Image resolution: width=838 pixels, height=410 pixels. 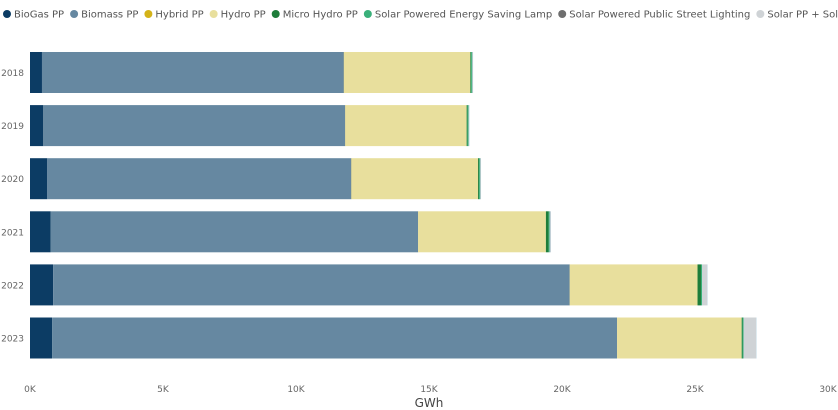 What do you see at coordinates (699, 285) in the screenshot?
I see `bar-2022-micro-hydro-pp` at bounding box center [699, 285].